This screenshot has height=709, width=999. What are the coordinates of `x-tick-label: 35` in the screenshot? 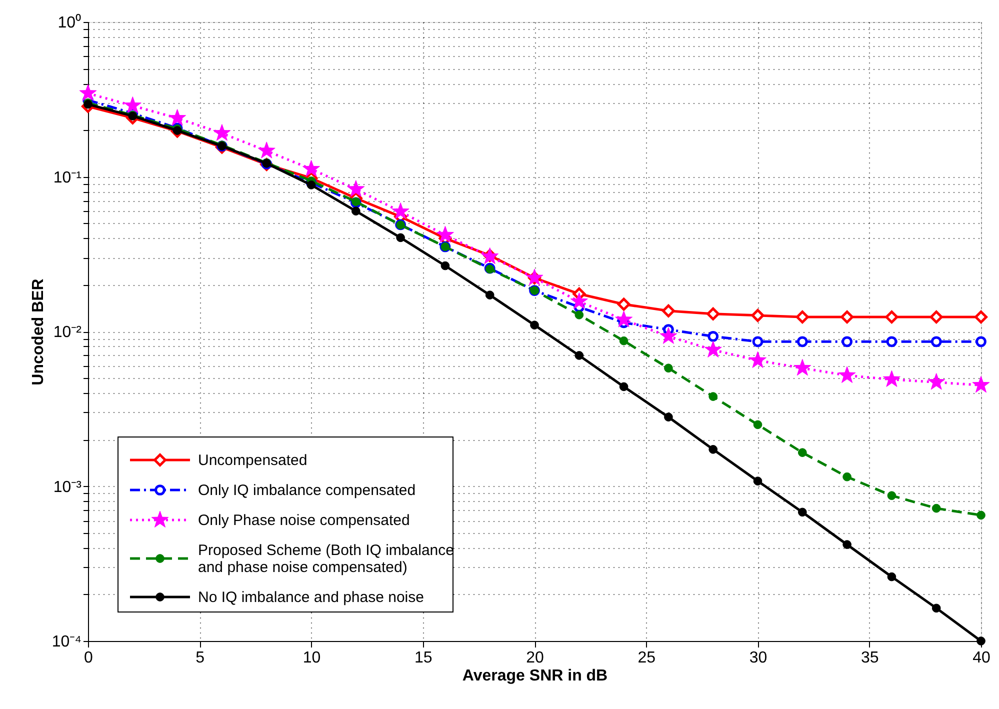 It's located at (869, 658).